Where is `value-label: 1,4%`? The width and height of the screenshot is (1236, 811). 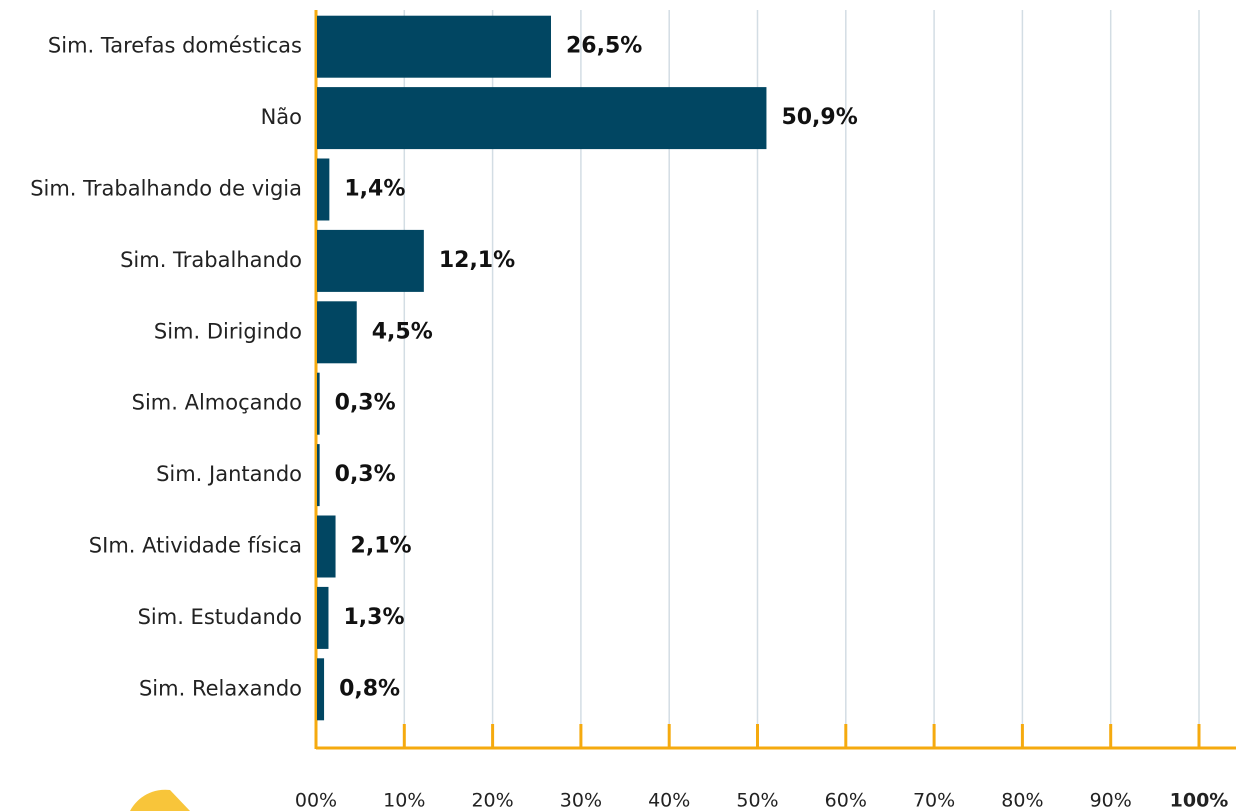 value-label: 1,4% is located at coordinates (374, 189).